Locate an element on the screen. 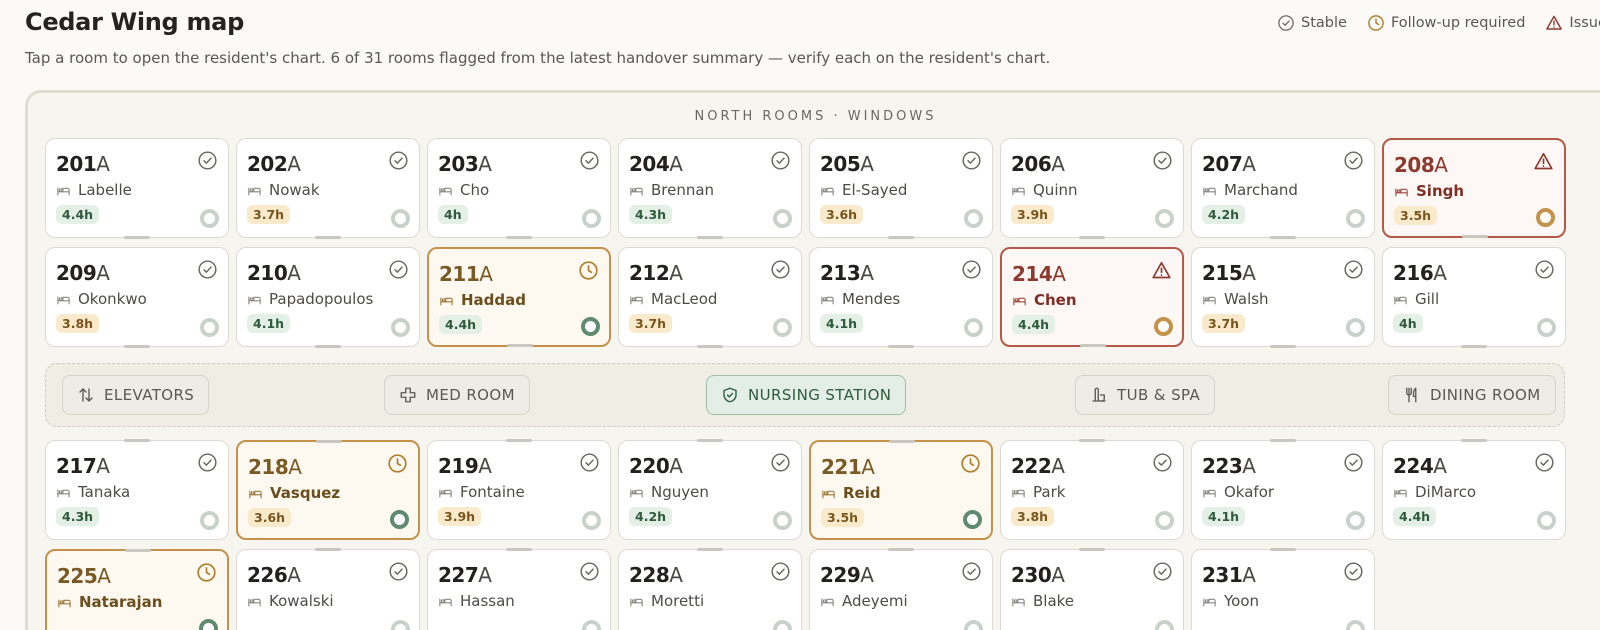  room-card-223: 223A Okafor 4.1h is located at coordinates (1283, 489).